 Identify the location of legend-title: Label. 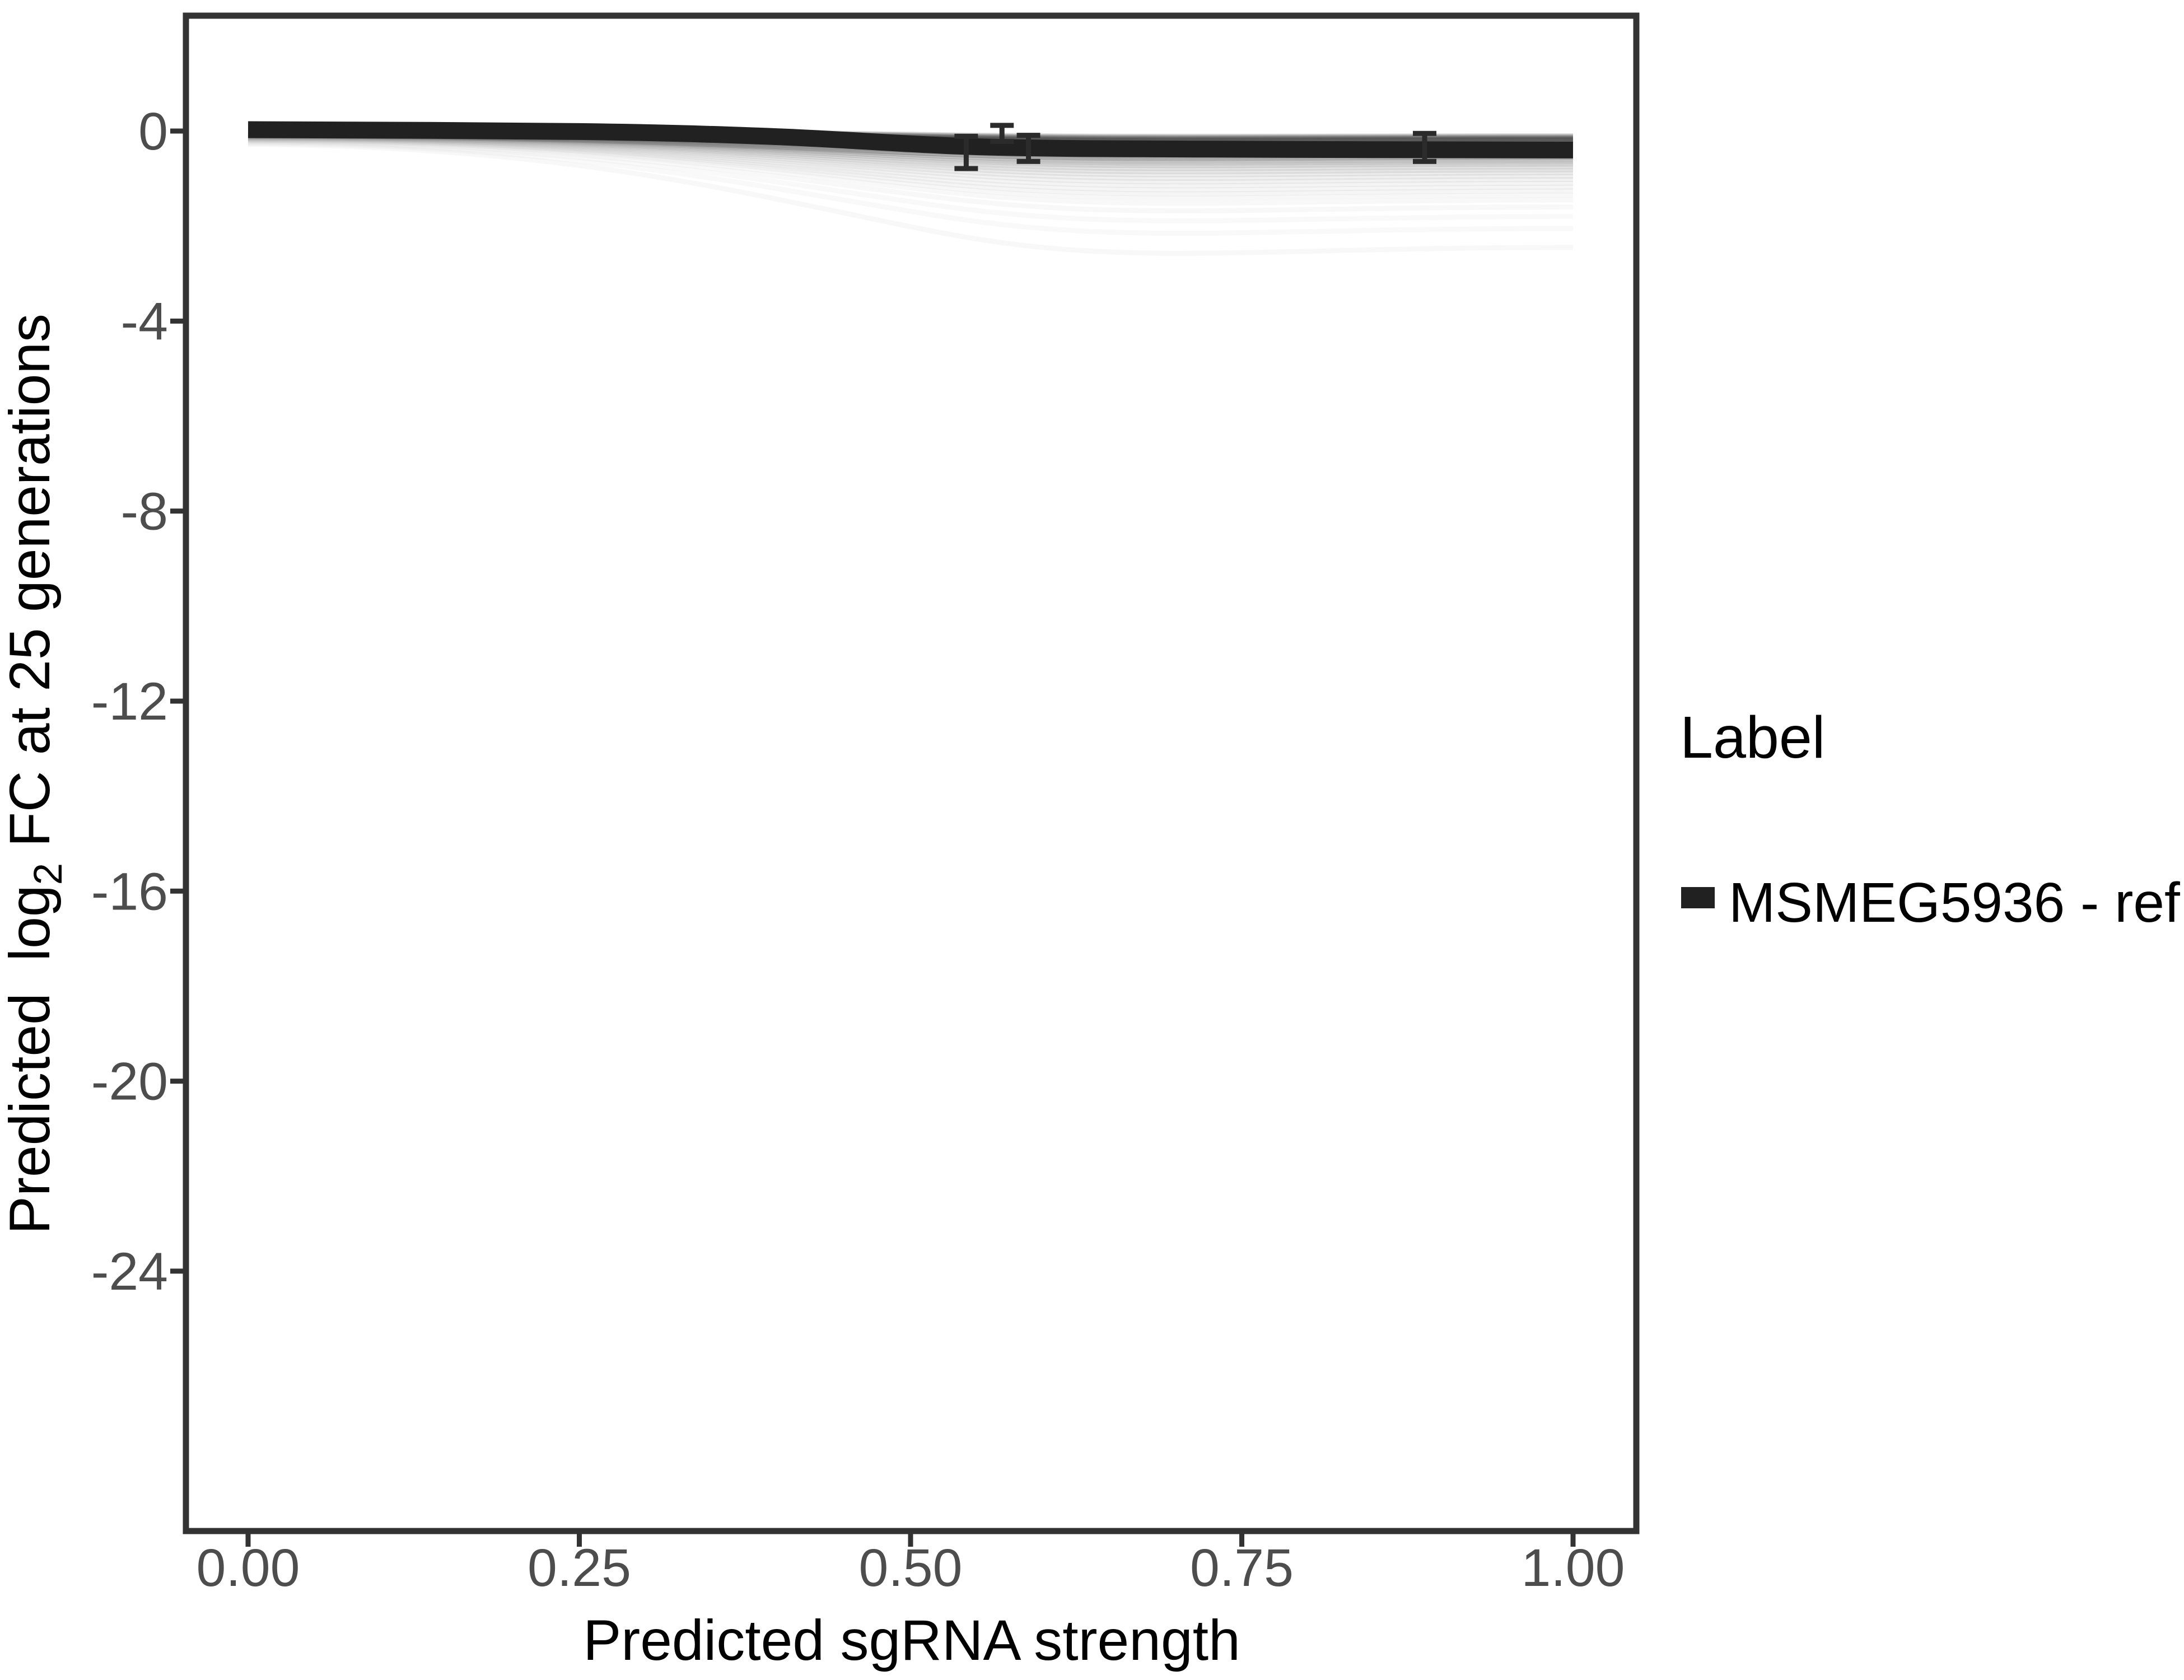
(1753, 738).